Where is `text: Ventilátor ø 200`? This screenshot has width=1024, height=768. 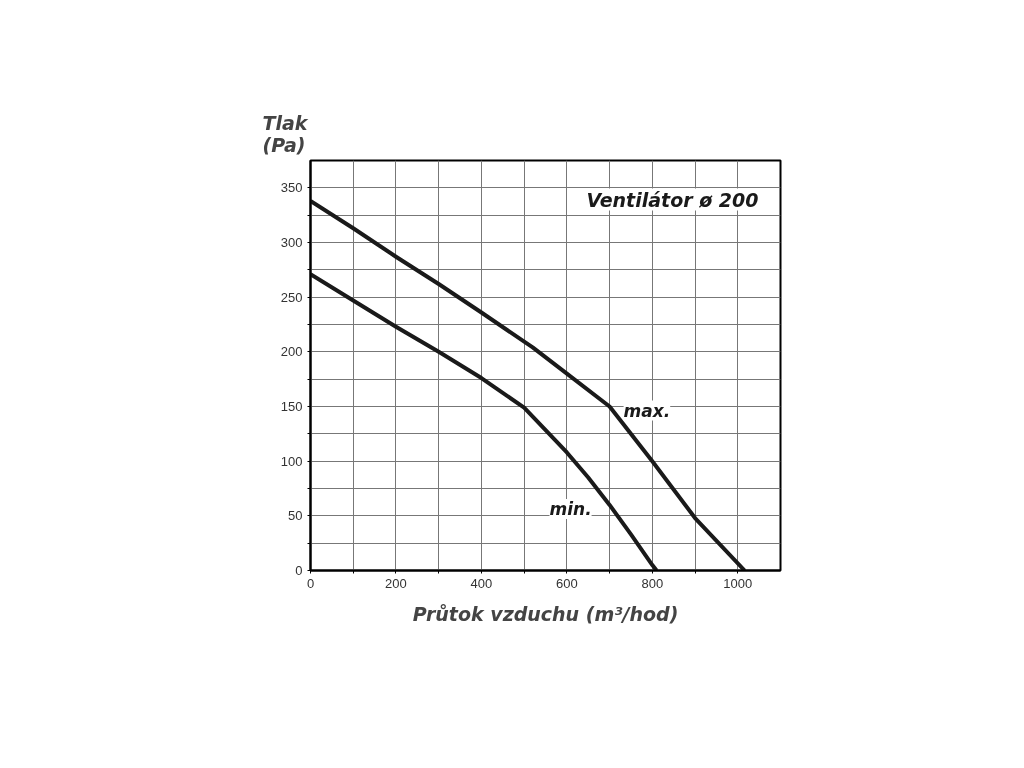
text: Ventilátor ø 200 is located at coordinates (672, 199).